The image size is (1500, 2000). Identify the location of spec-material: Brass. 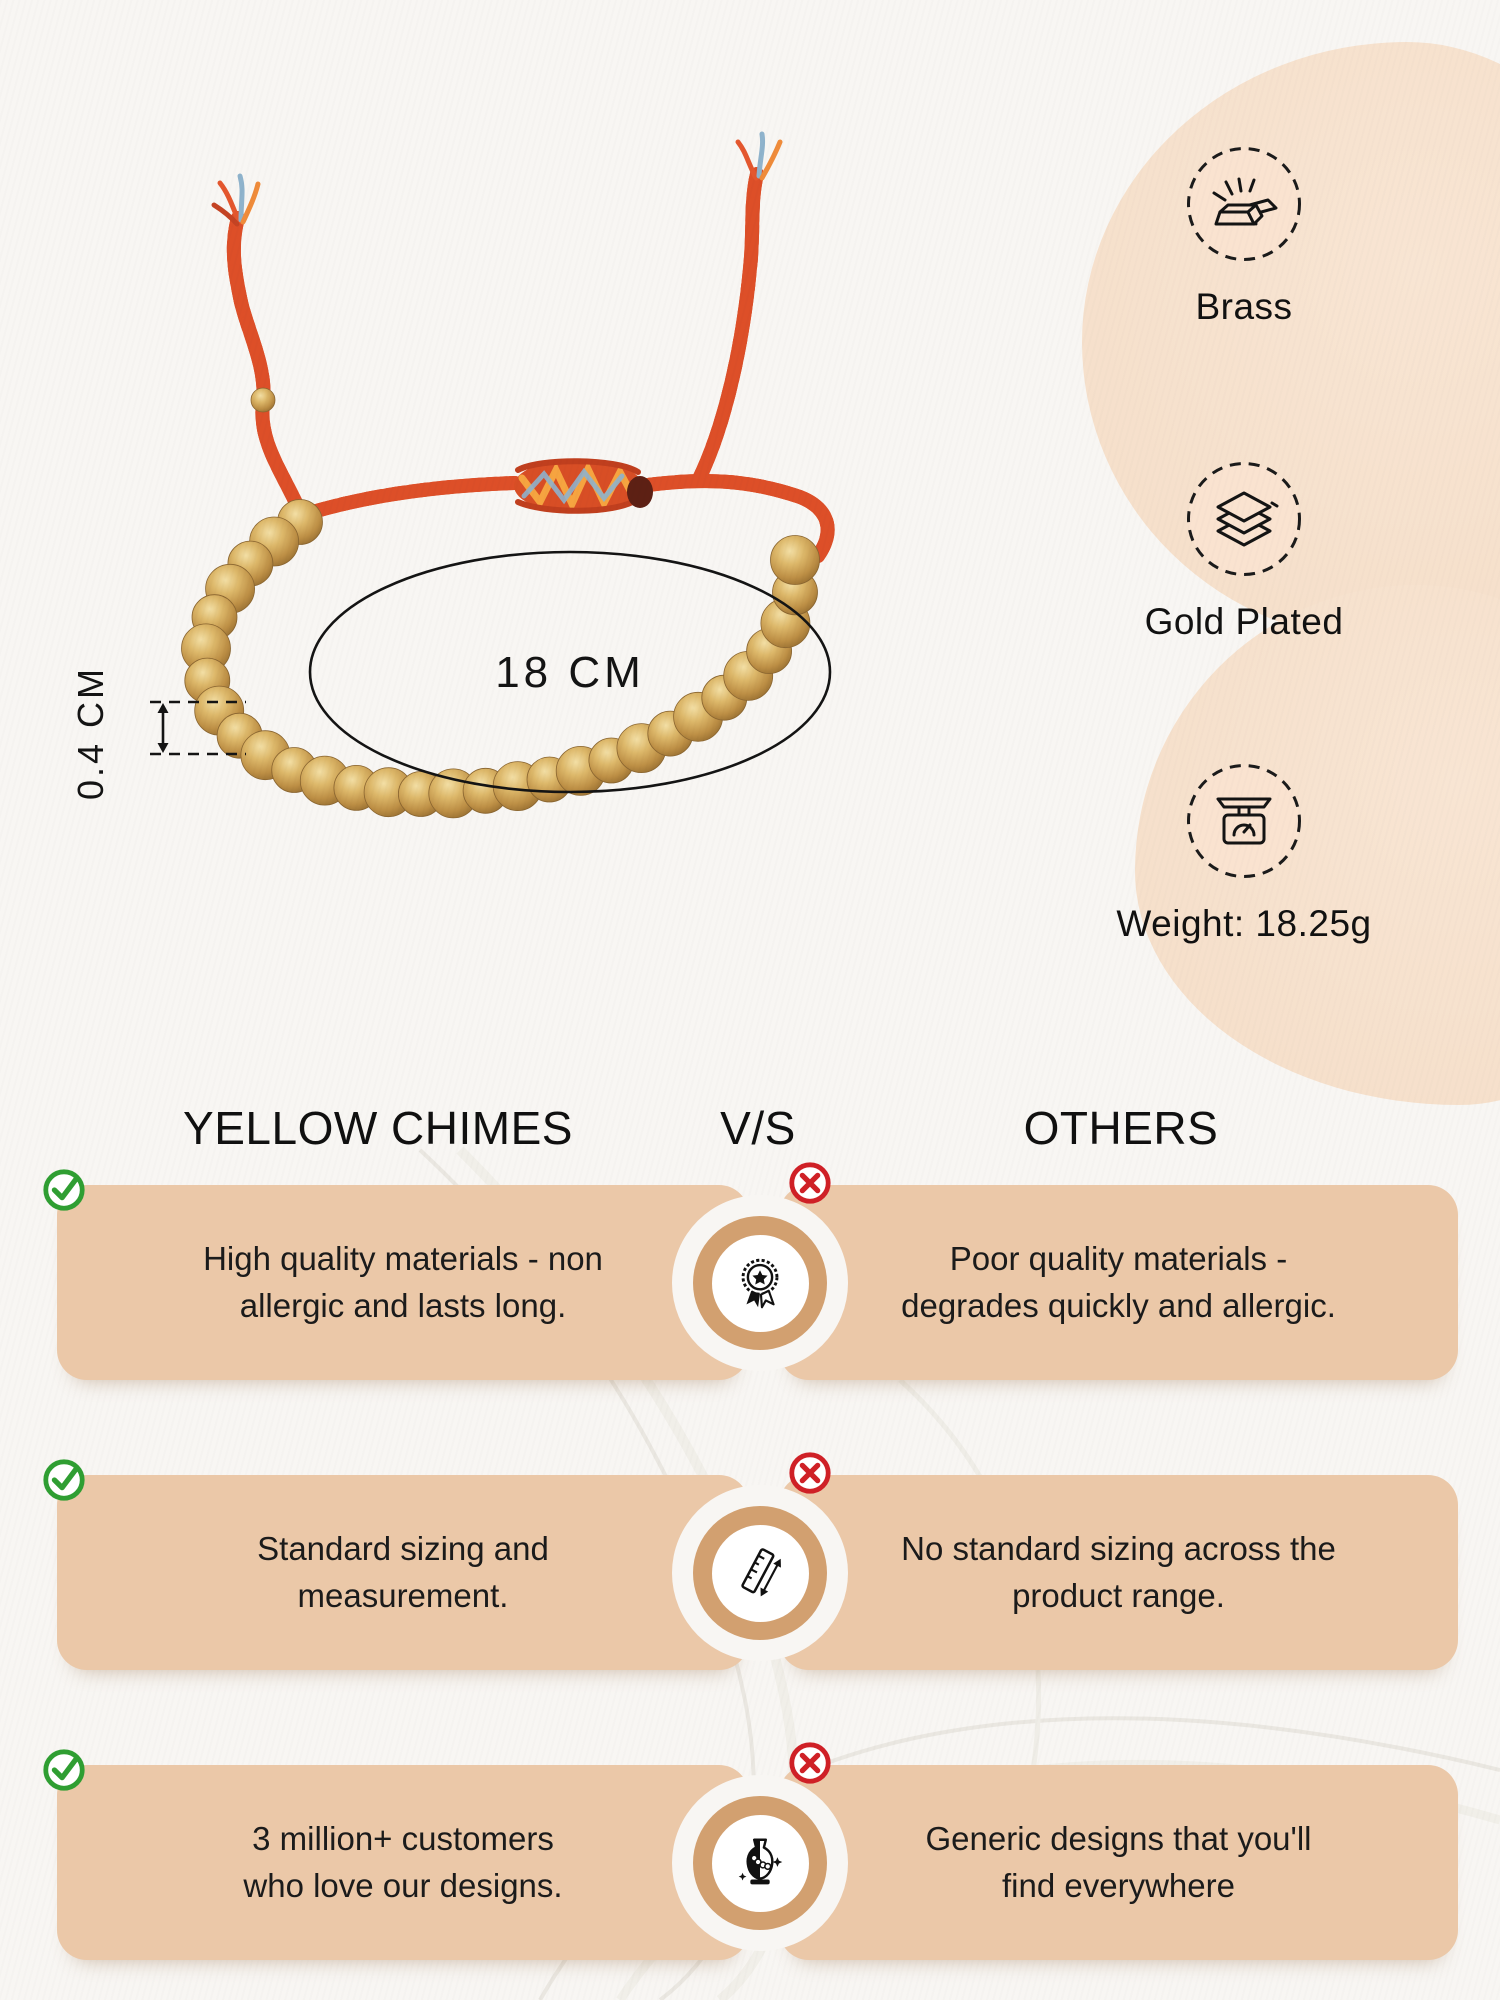
(1244, 236).